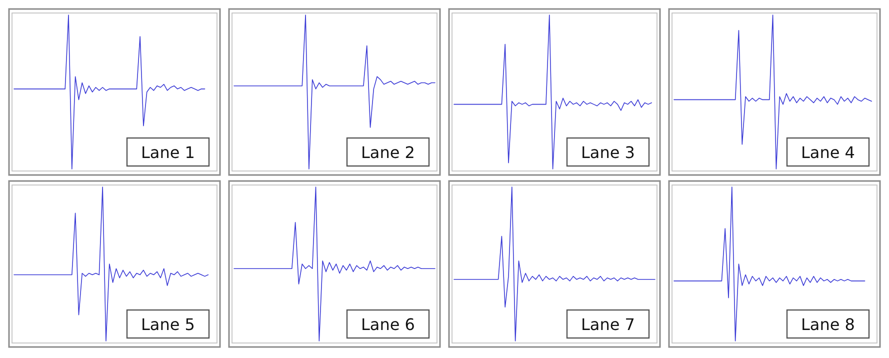 The height and width of the screenshot is (358, 889). Describe the element at coordinates (168, 324) in the screenshot. I see `text: Lane 5` at that location.